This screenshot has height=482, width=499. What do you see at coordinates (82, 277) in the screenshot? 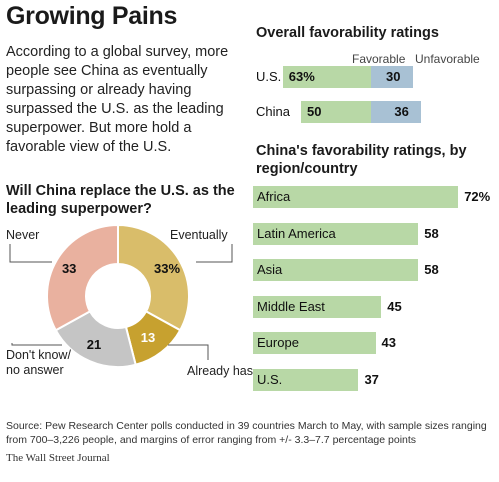
I see `pie-slice-never` at bounding box center [82, 277].